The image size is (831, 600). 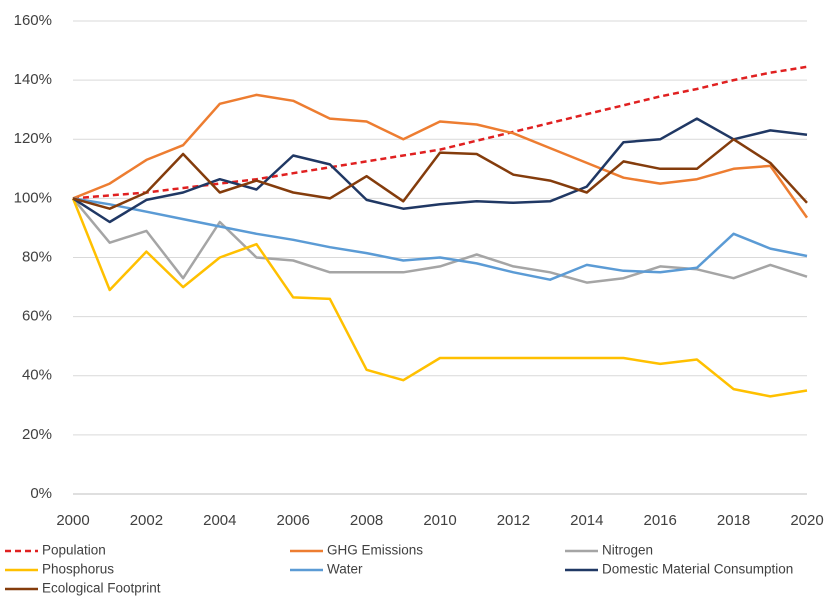 What do you see at coordinates (33, 79) in the screenshot?
I see `y-tick-label: 140%` at bounding box center [33, 79].